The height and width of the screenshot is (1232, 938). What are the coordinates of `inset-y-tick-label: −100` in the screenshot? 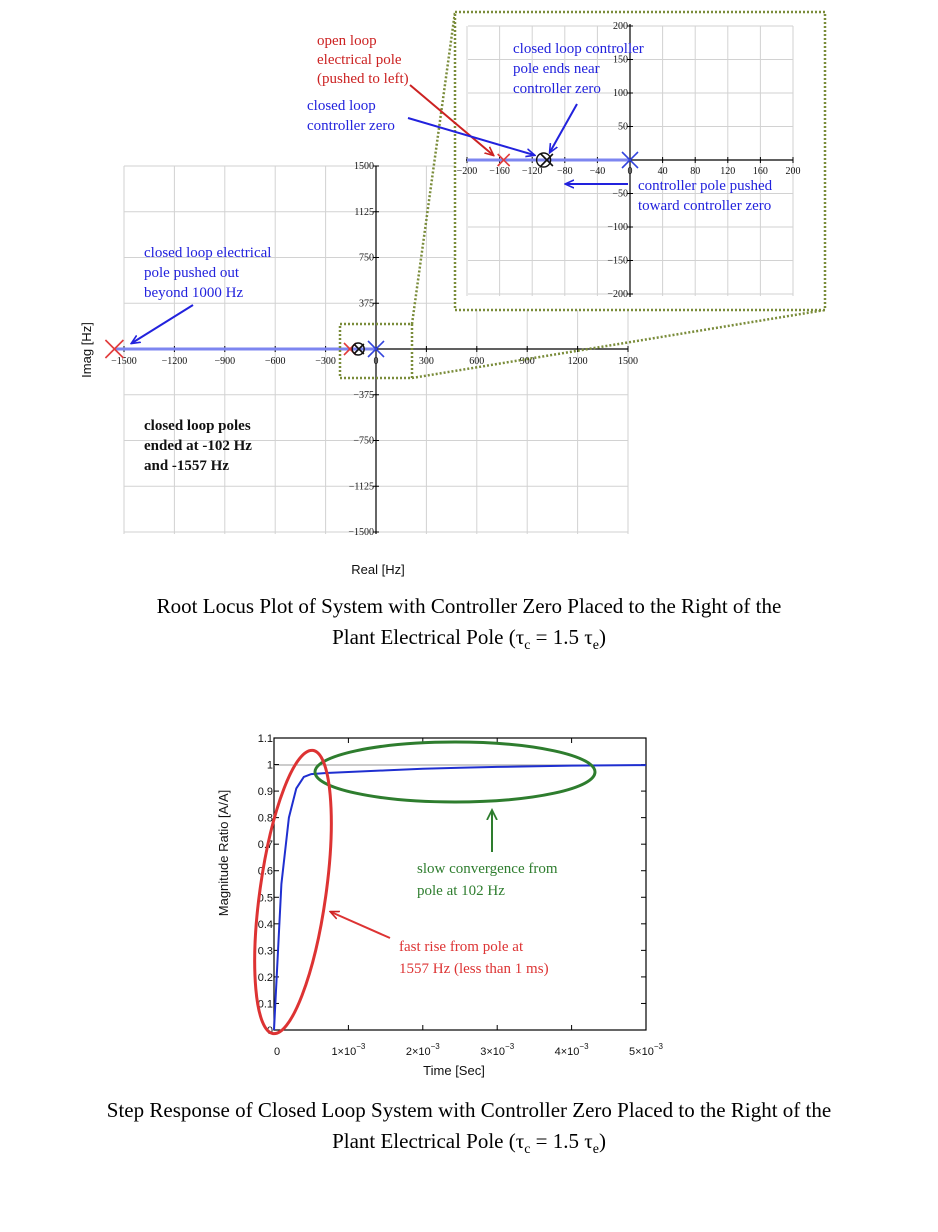 It's located at (617, 227).